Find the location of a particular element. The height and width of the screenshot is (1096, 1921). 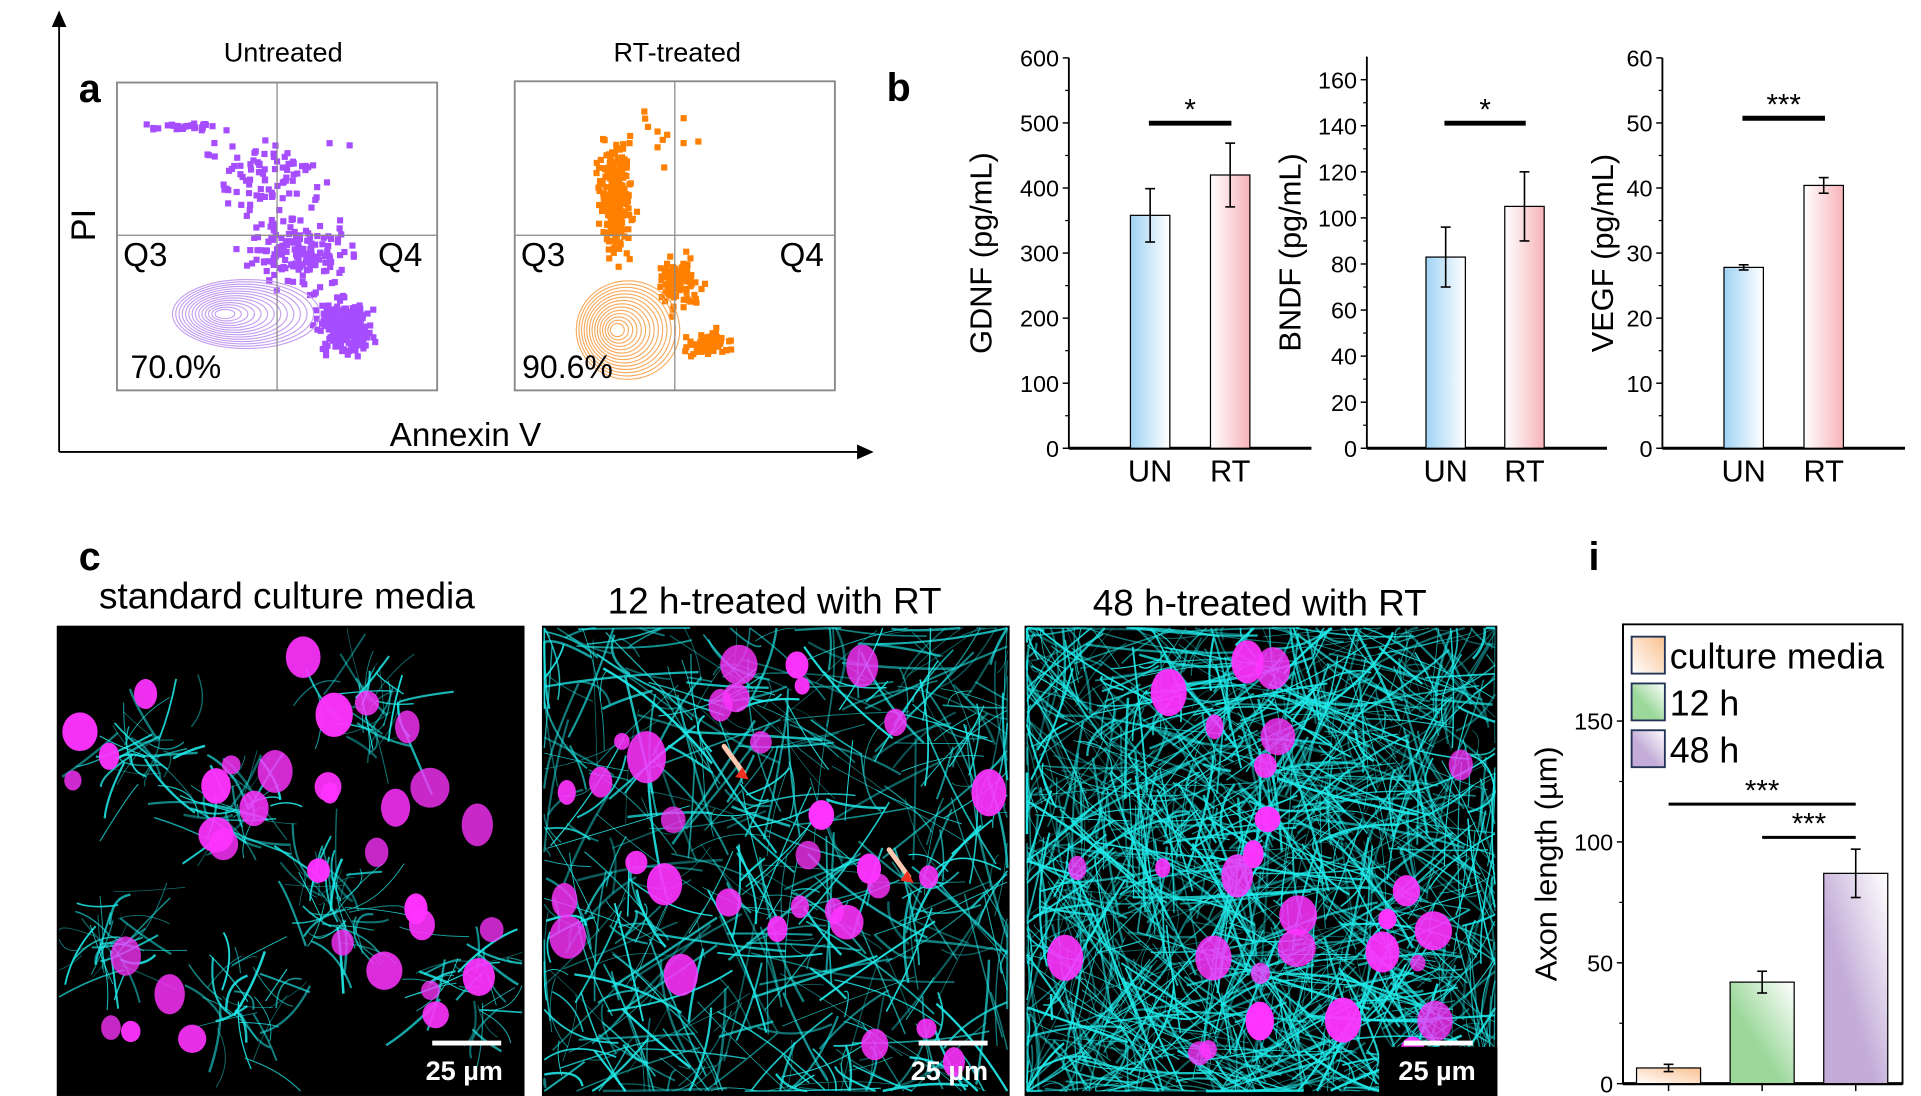

x-tick-label: RT is located at coordinates (1823, 471).